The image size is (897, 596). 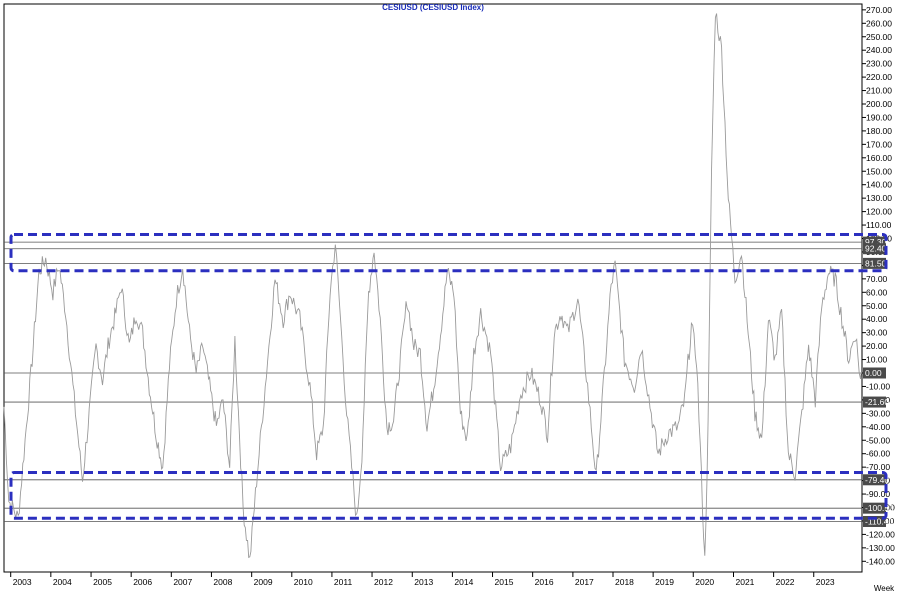 What do you see at coordinates (878, 494) in the screenshot?
I see `y-tick-label: -90.00` at bounding box center [878, 494].